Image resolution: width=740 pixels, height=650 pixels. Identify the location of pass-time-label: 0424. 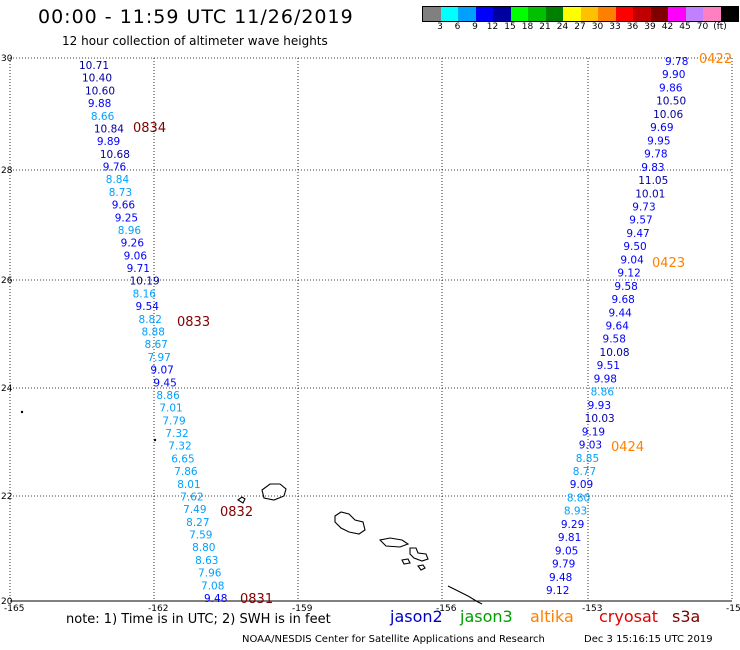
(627, 447).